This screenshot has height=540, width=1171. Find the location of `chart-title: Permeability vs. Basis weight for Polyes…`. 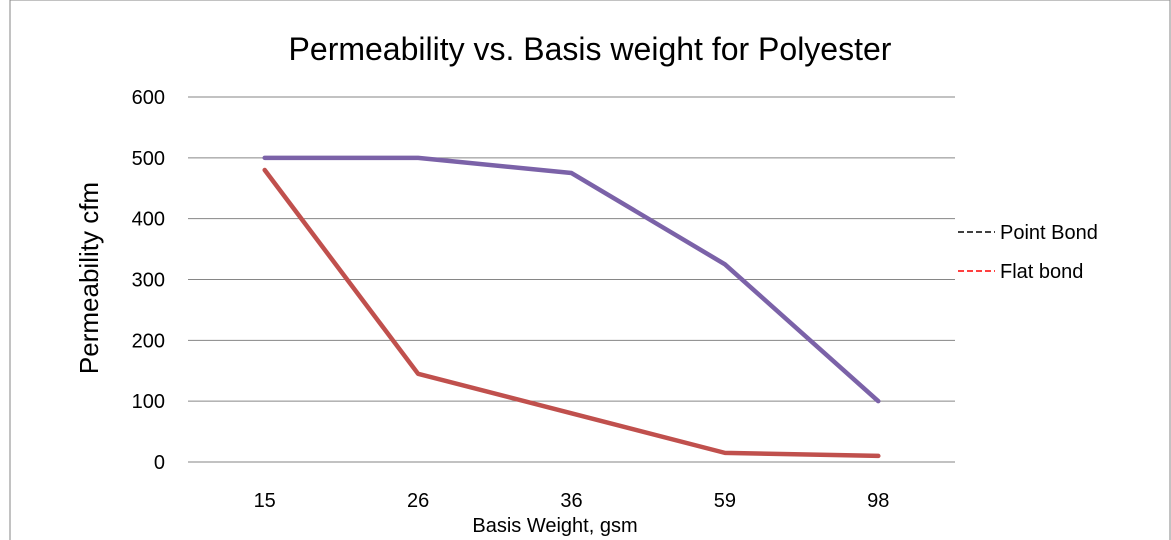

chart-title: Permeability vs. Basis weight for Polyes… is located at coordinates (590, 49).